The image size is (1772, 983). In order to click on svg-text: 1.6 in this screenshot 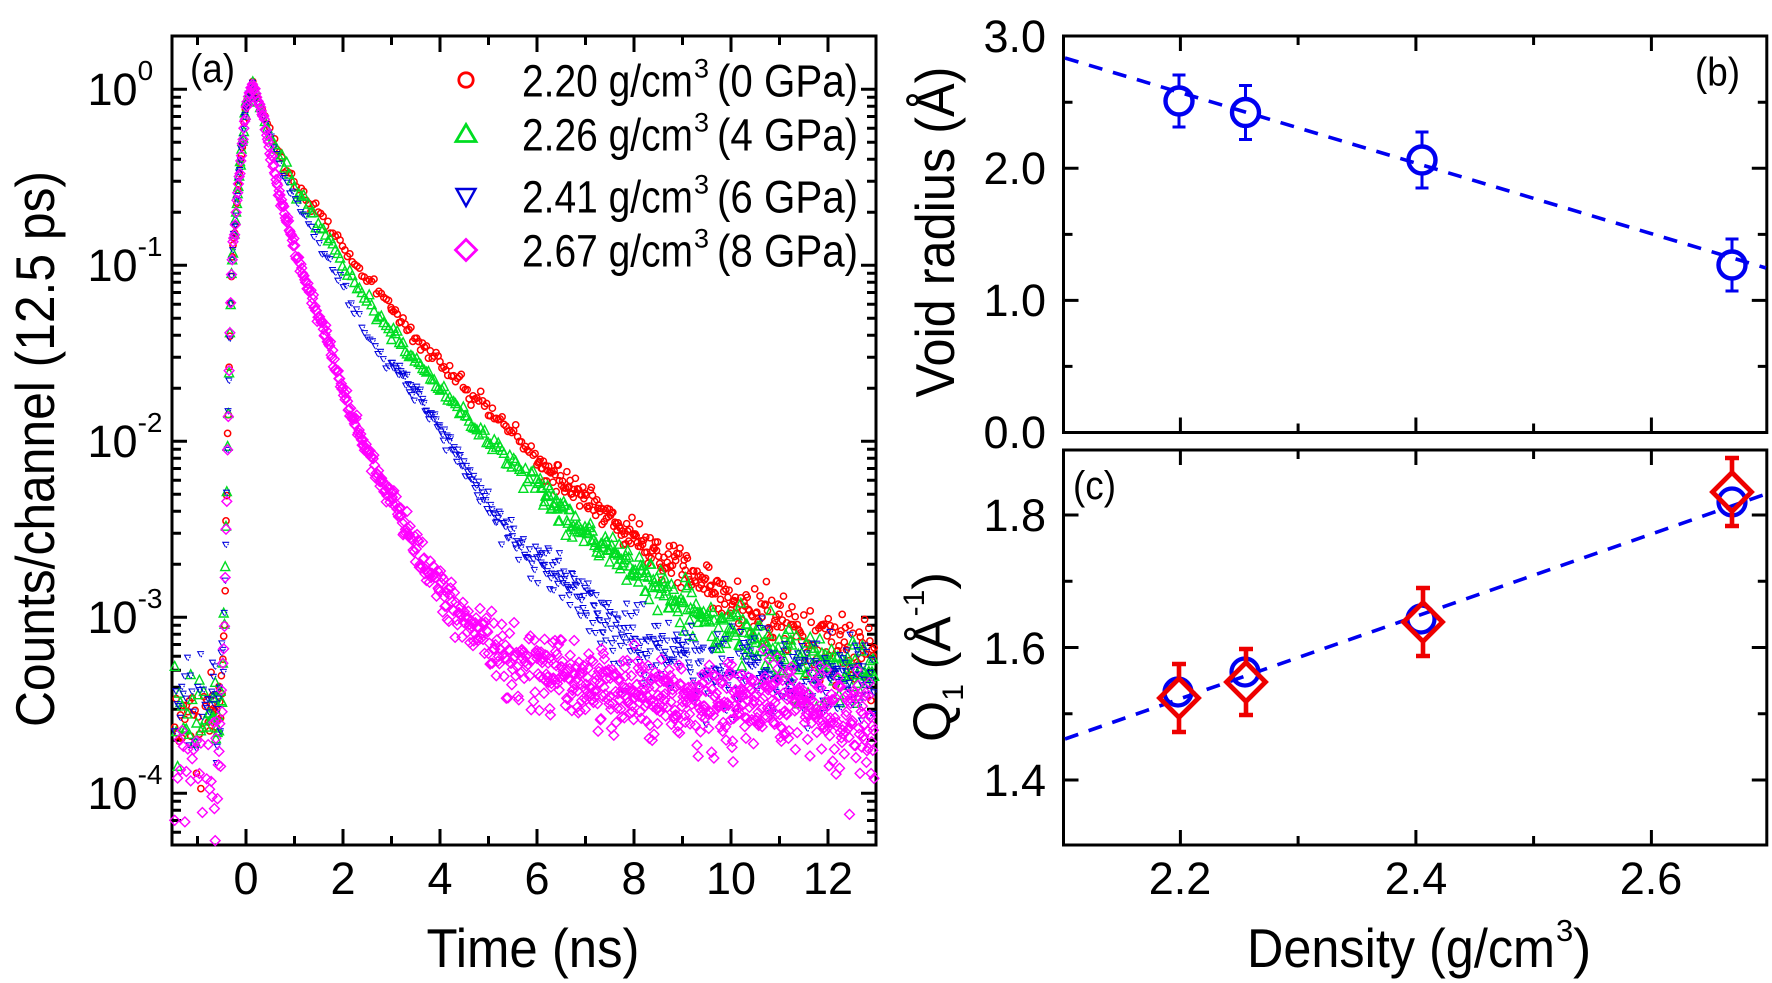, I will do `click(1014, 648)`.